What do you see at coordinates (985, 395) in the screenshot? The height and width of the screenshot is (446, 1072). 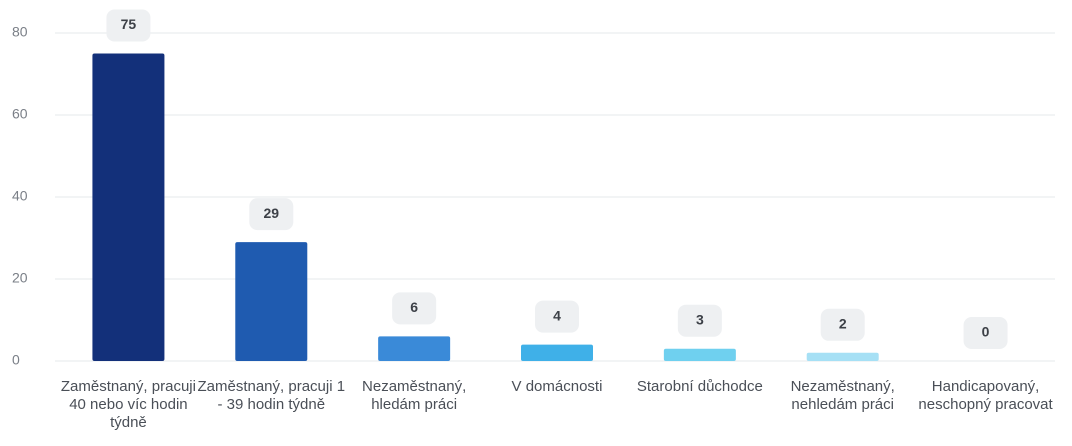 I see `x-tick-label: Handicapovaný, neschopný pracovat` at bounding box center [985, 395].